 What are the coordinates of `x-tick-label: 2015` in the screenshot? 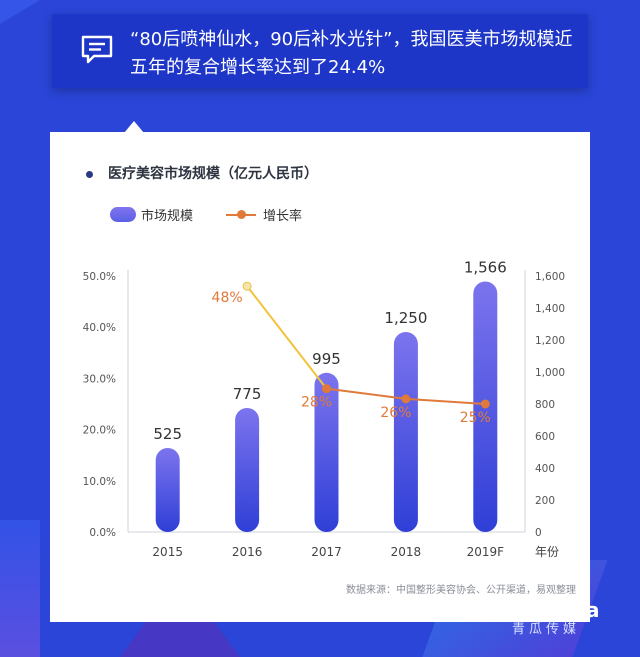 It's located at (167, 552).